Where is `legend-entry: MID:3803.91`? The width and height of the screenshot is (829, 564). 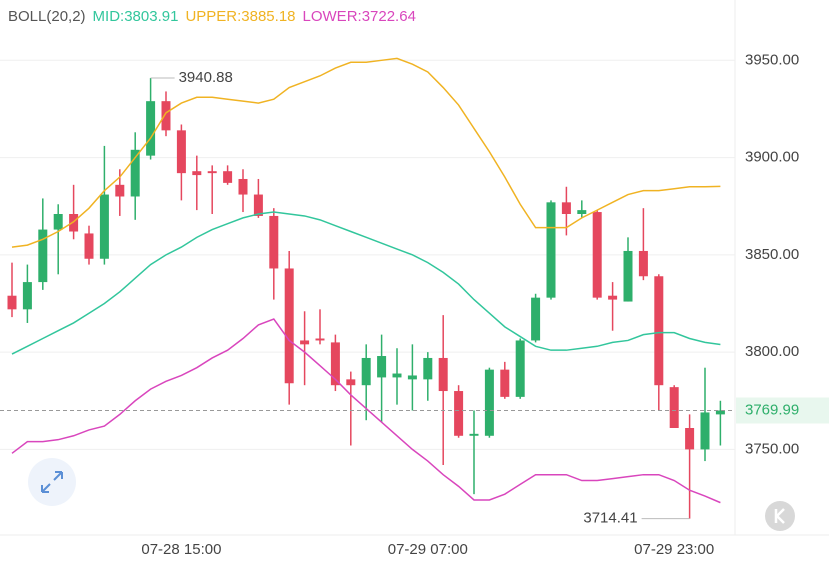 legend-entry: MID:3803.91 is located at coordinates (135, 16).